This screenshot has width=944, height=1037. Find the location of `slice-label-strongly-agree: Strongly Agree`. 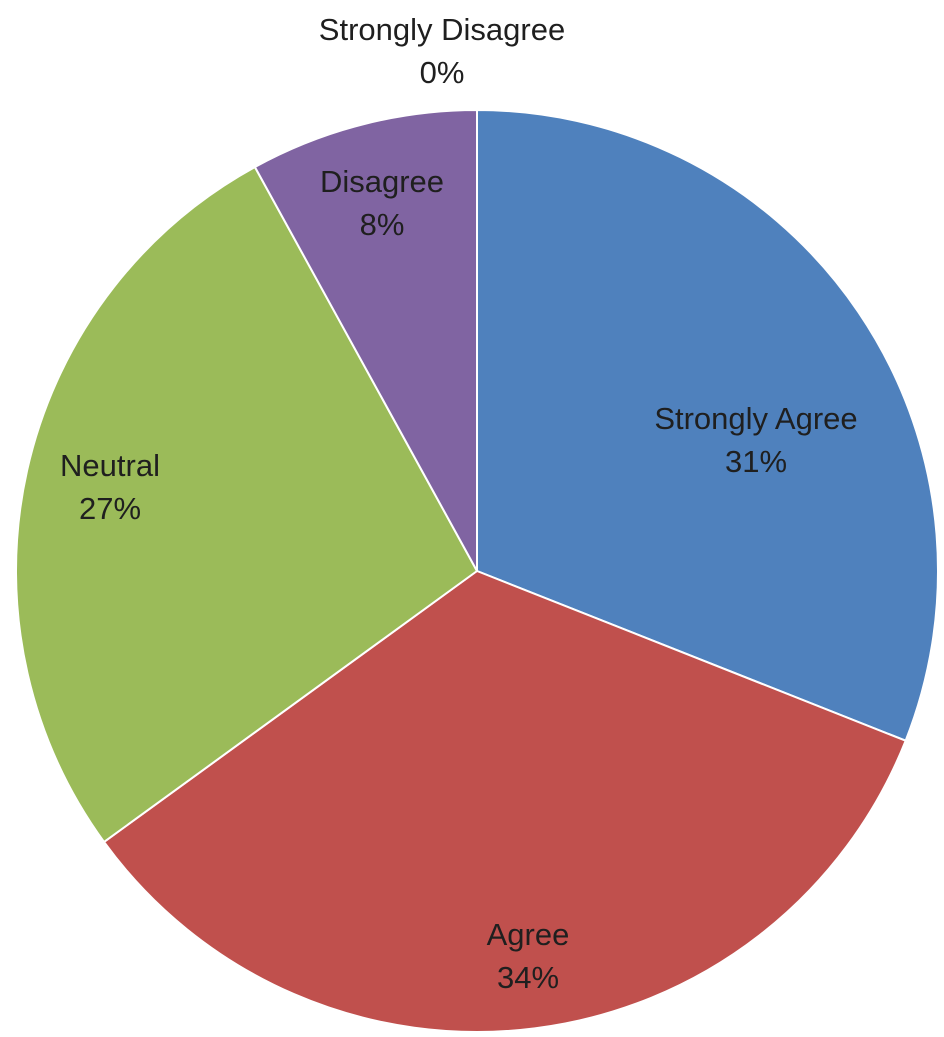

slice-label-strongly-agree: Strongly Agree is located at coordinates (755, 418).